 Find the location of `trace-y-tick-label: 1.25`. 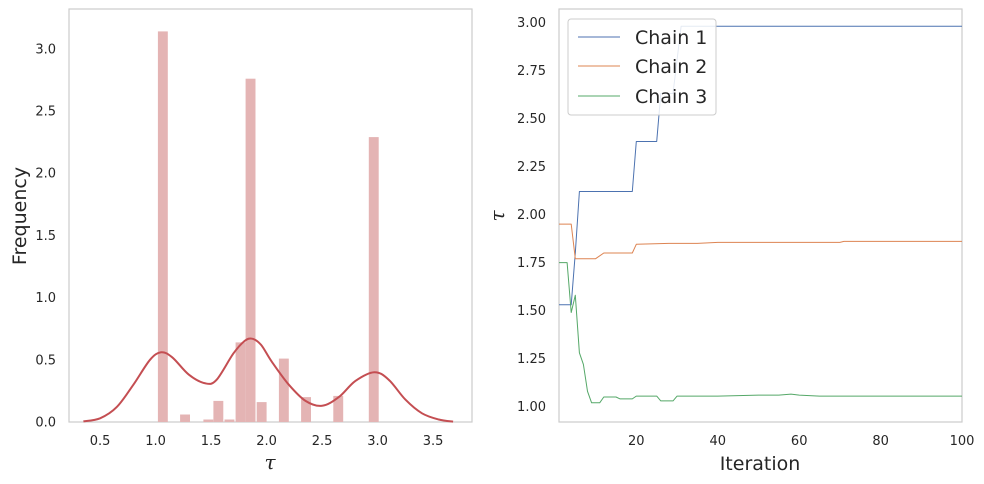

trace-y-tick-label: 1.25 is located at coordinates (531, 359).